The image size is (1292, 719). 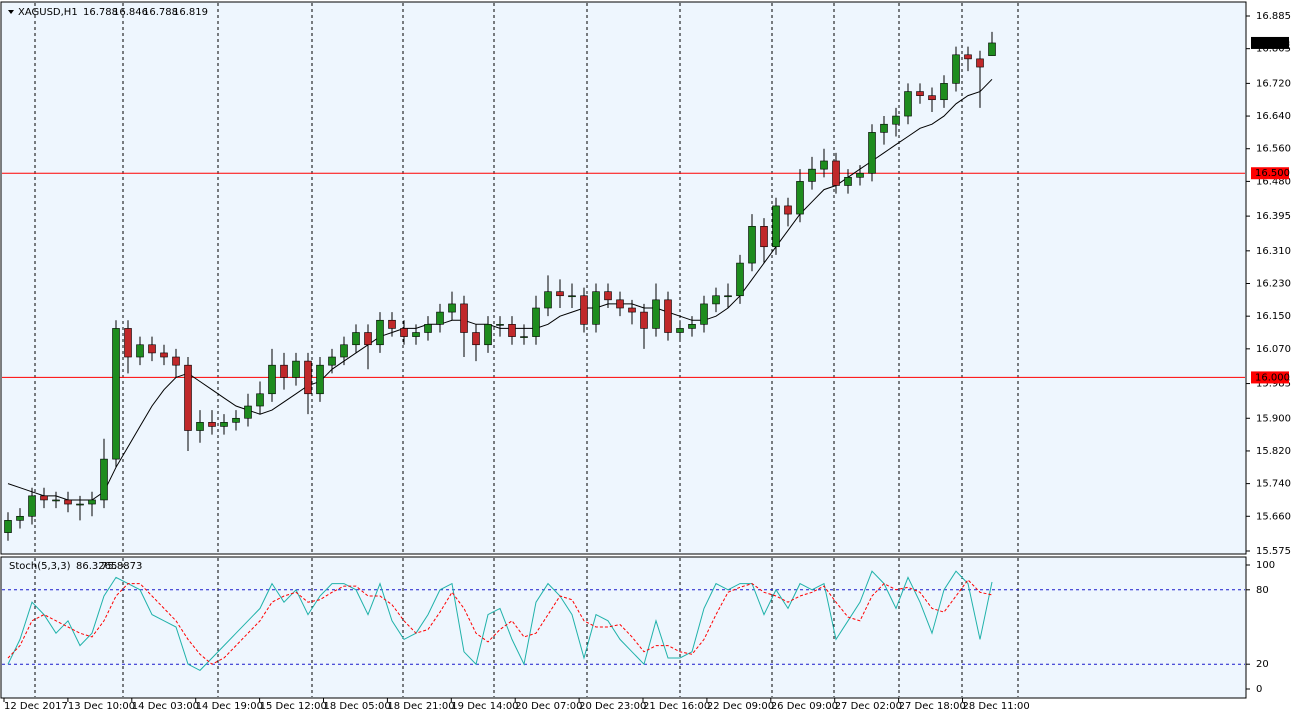 What do you see at coordinates (165, 706) in the screenshot?
I see `x-tick-label: 14 Dec 03:00` at bounding box center [165, 706].